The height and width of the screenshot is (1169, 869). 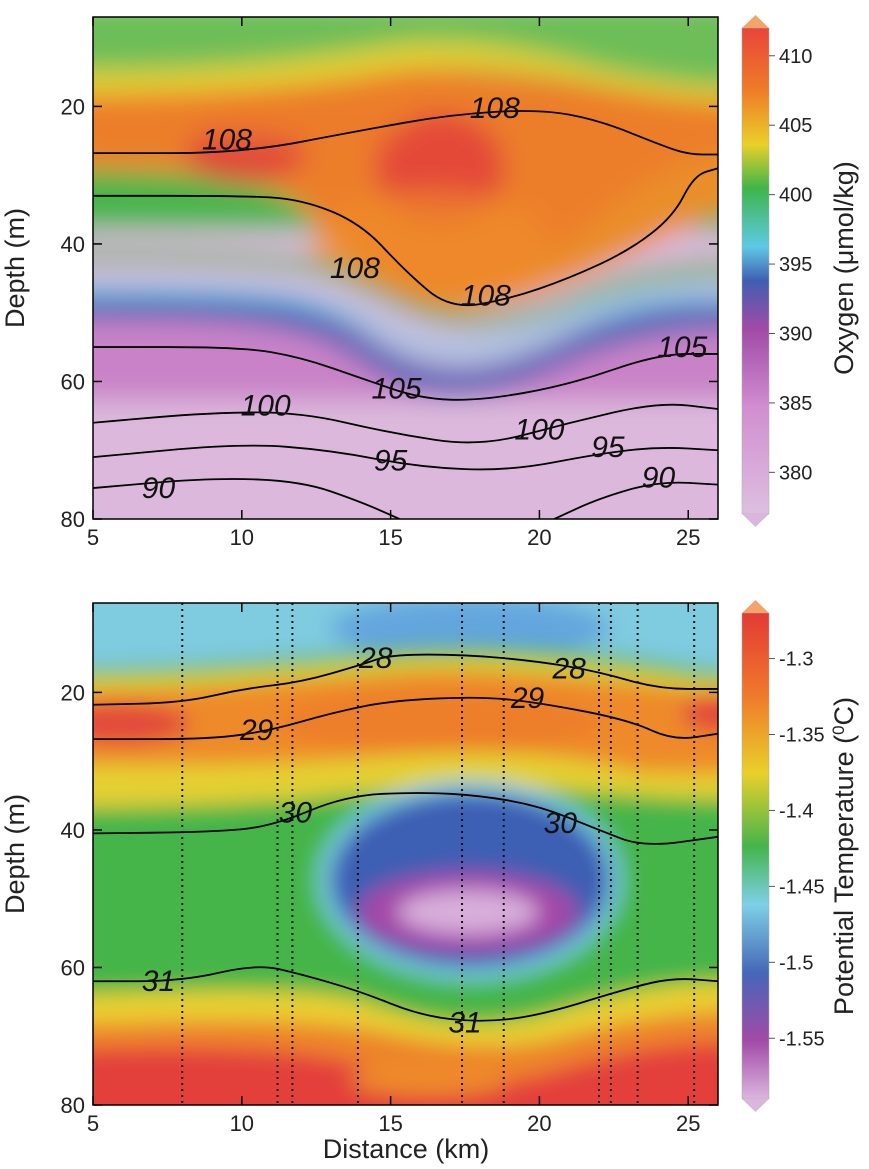 I want to click on colorbar-tick-label: -1.5, so click(x=796, y=963).